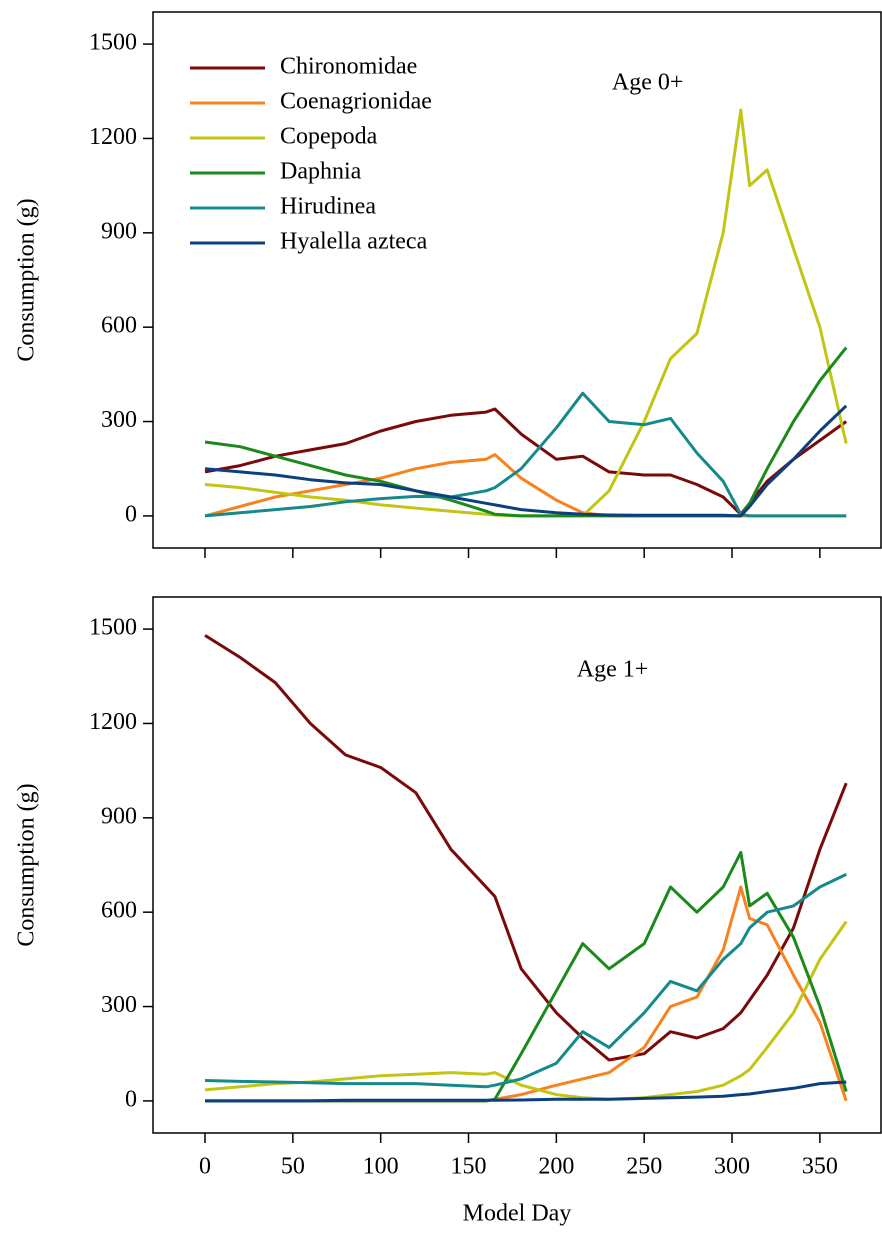 The width and height of the screenshot is (882, 1234). I want to click on x-axis-label: Model Day, so click(517, 1214).